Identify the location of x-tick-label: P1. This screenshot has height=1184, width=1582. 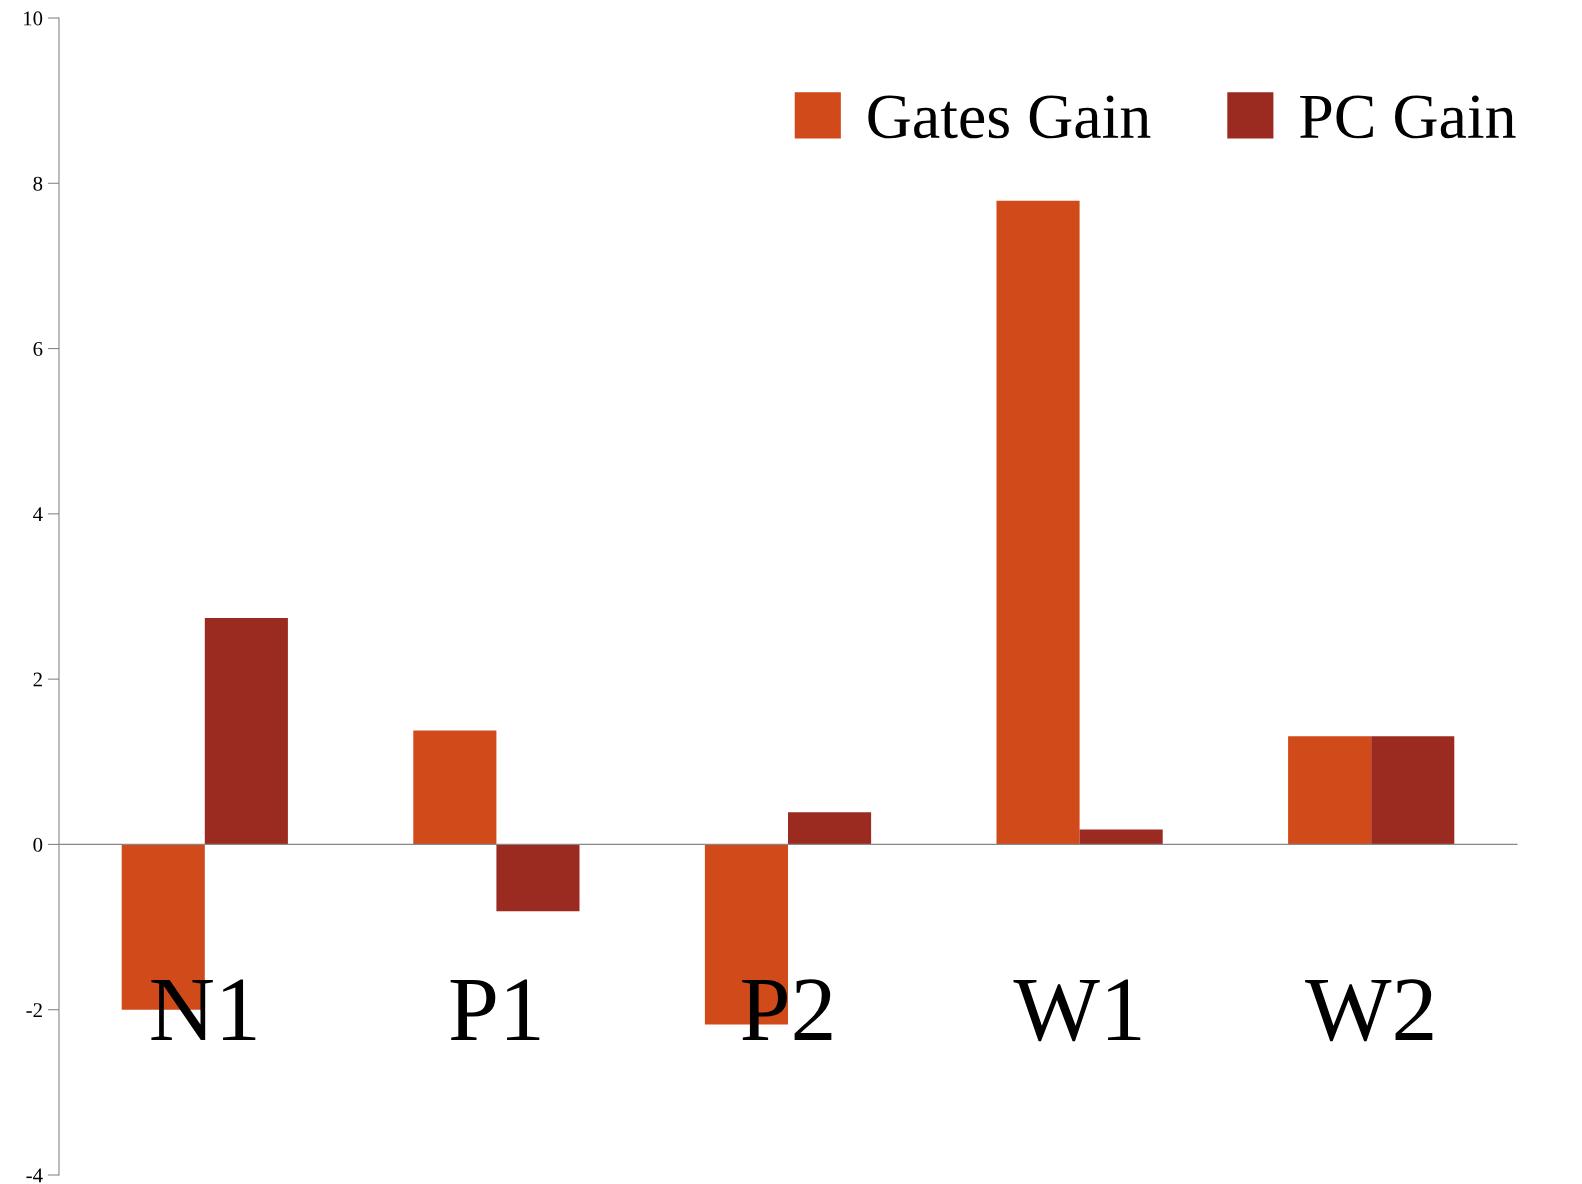
(495, 1009).